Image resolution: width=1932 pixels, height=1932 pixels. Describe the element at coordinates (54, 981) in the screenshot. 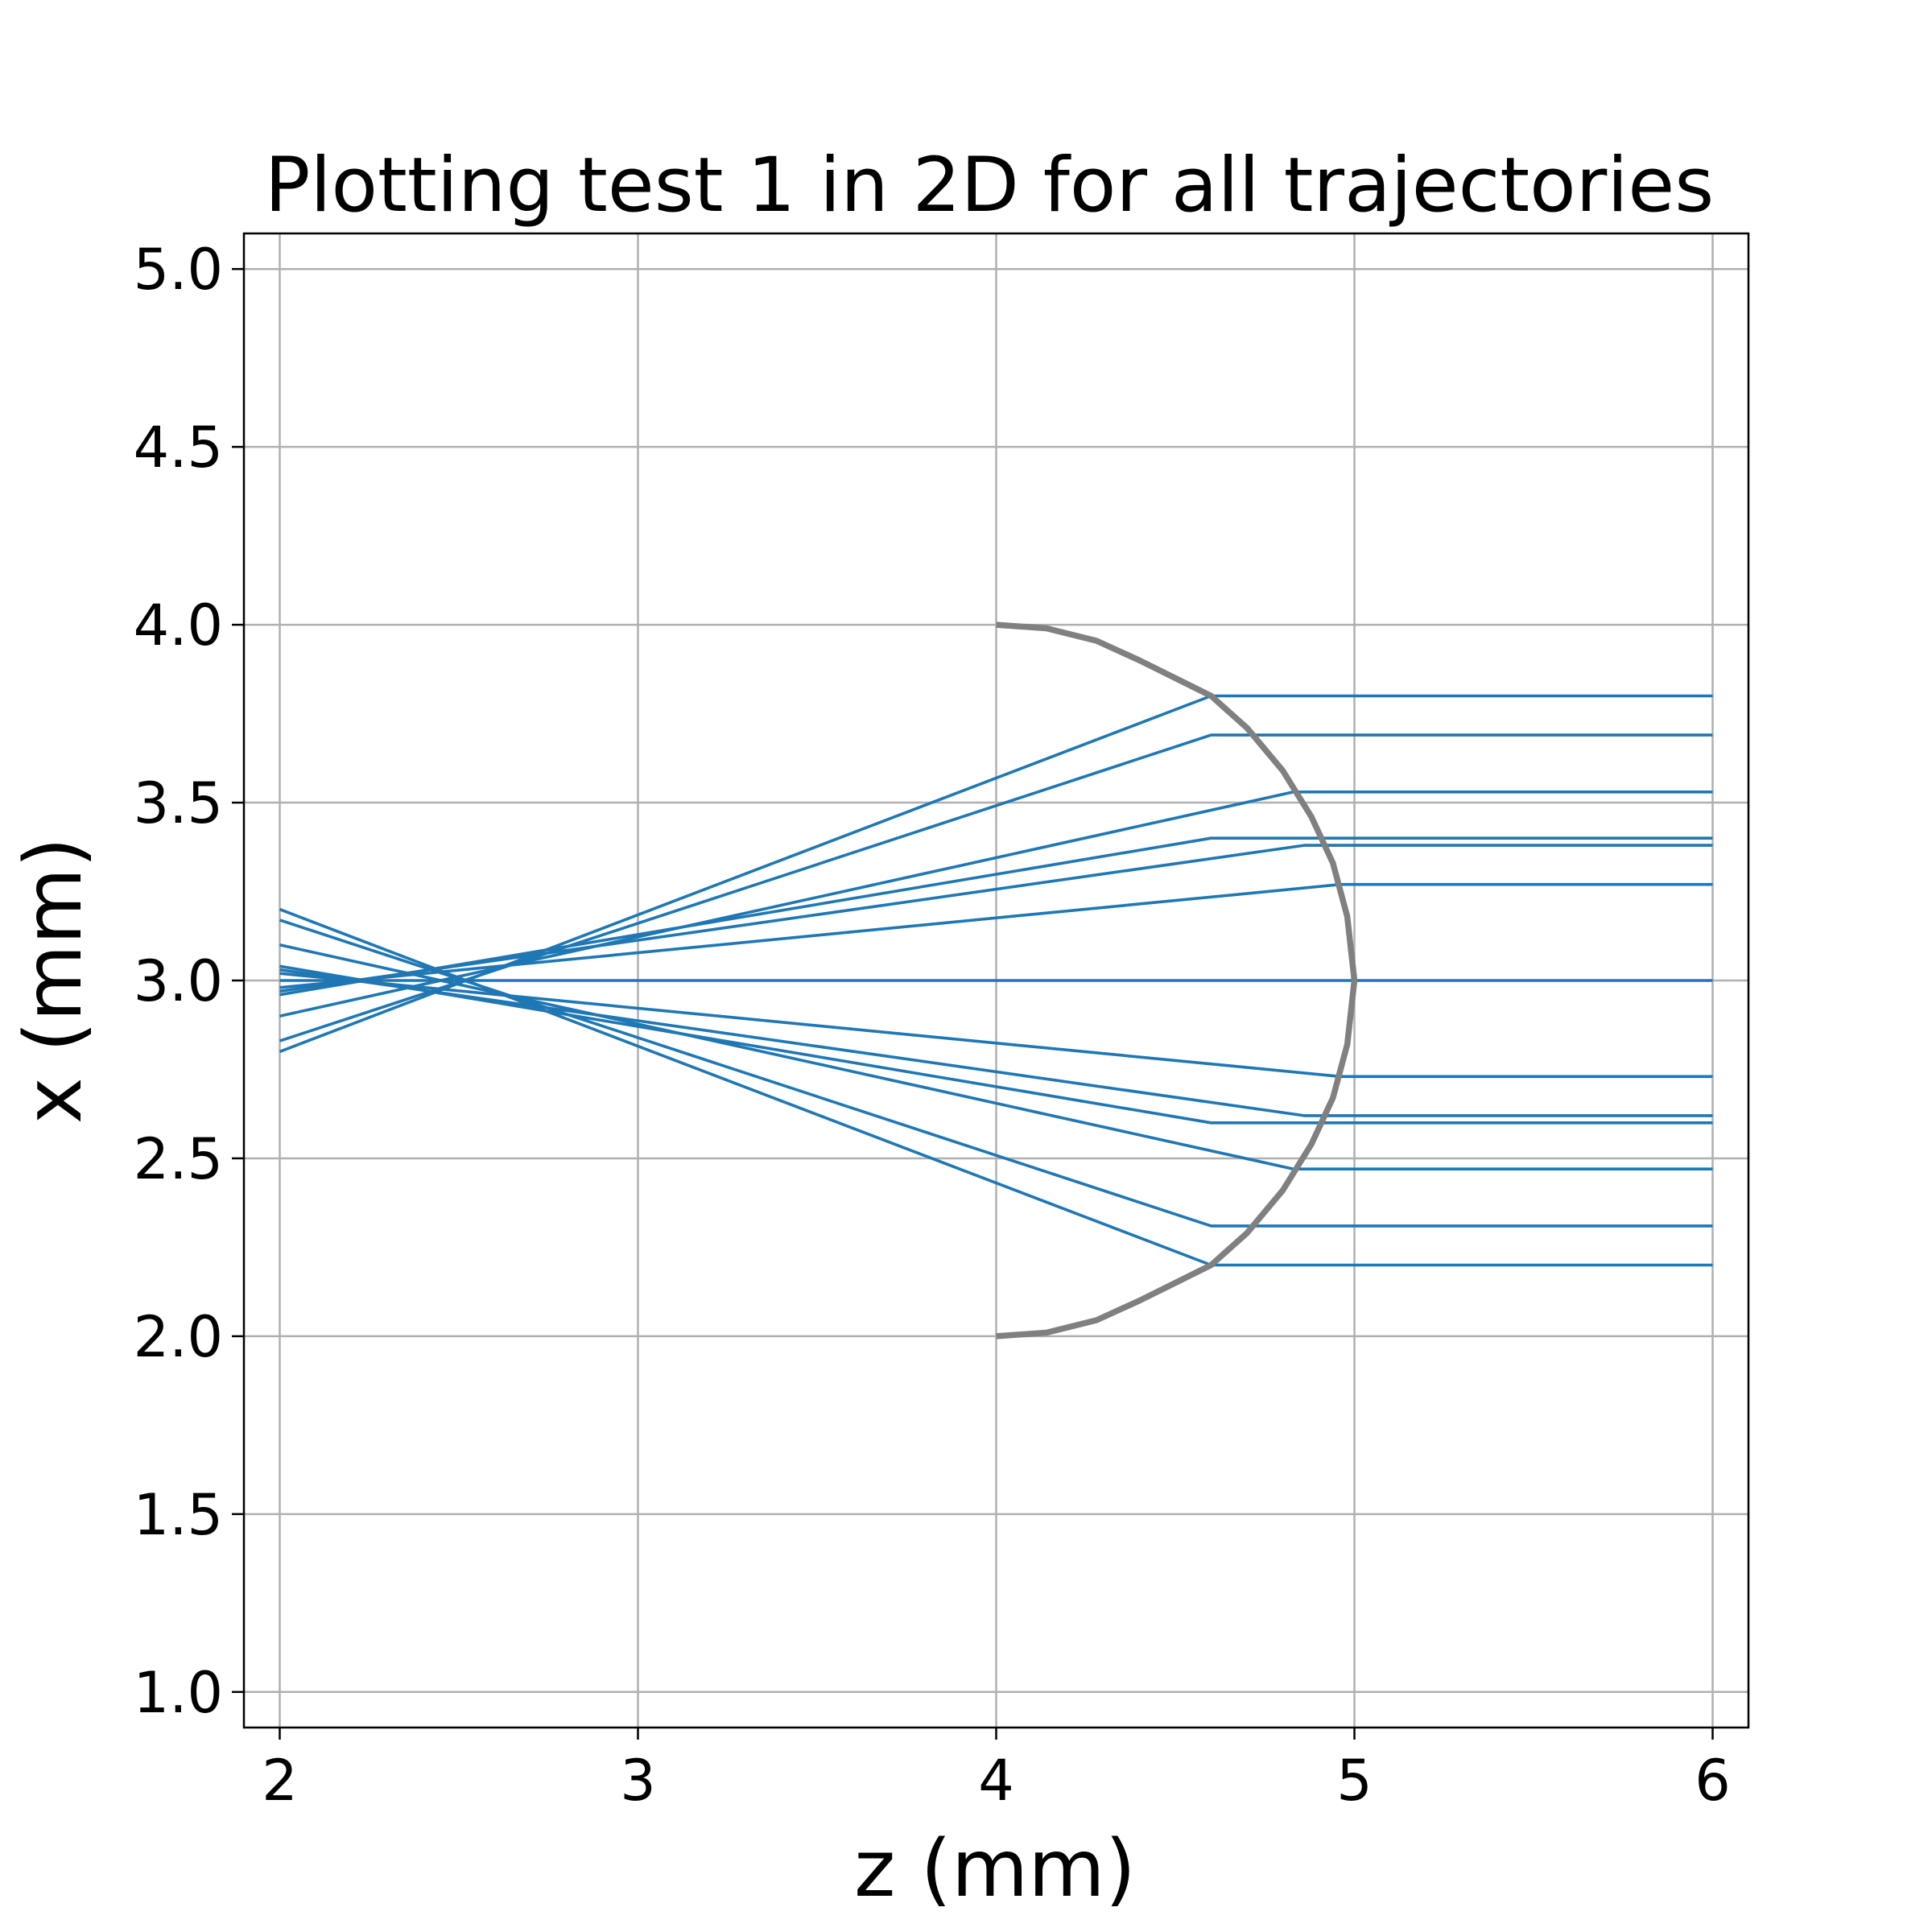

I see `y-axis-label: x (mm)` at that location.